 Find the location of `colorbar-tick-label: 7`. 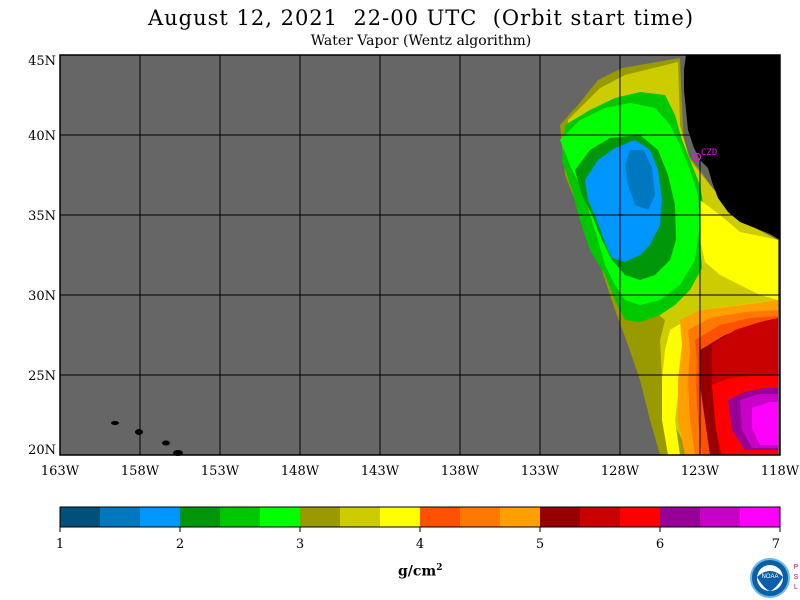

colorbar-tick-label: 7 is located at coordinates (776, 544).